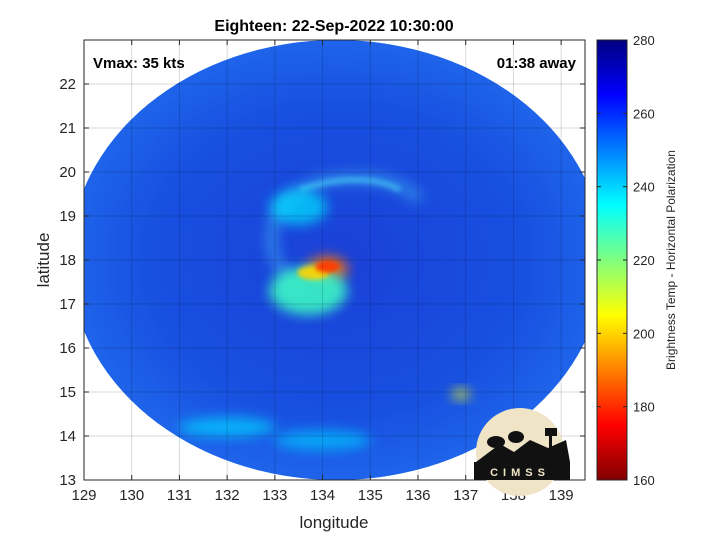 This screenshot has height=540, width=720. I want to click on rain-band, so click(344, 233).